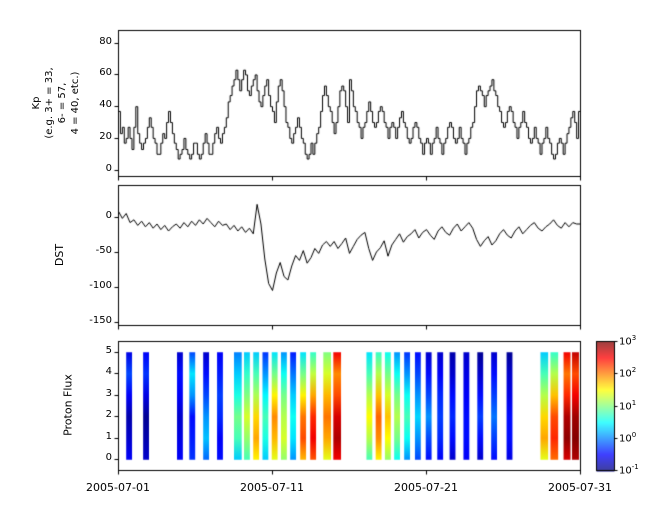  What do you see at coordinates (628, 341) in the screenshot?
I see `colorbar-tick-label: 10³` at bounding box center [628, 341].